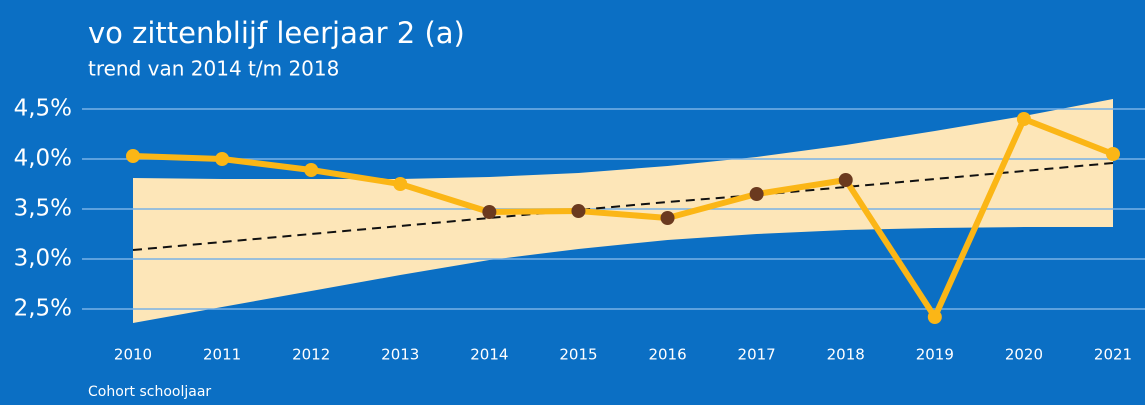 The image size is (1145, 405). Describe the element at coordinates (222, 355) in the screenshot. I see `x-tick-label: 2011` at that location.